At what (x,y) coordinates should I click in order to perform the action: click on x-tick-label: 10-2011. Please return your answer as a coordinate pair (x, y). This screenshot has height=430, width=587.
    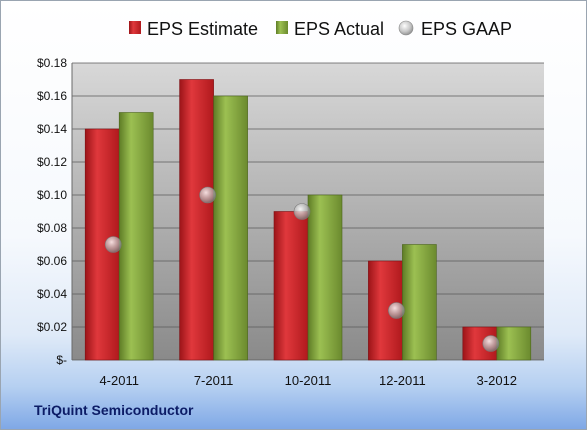
    Looking at the image, I should click on (308, 380).